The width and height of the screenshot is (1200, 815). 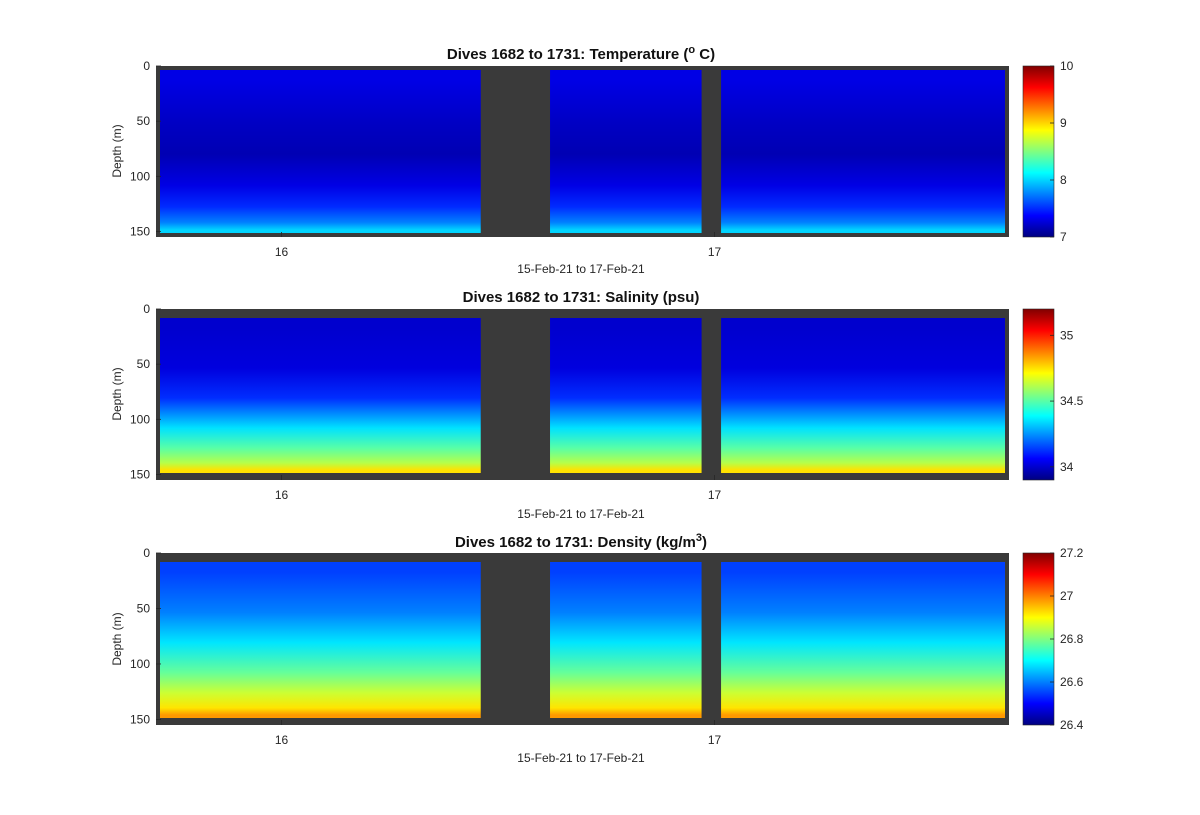 I want to click on colorbar-ticks: 7 8 9 10, so click(x=1062, y=151).